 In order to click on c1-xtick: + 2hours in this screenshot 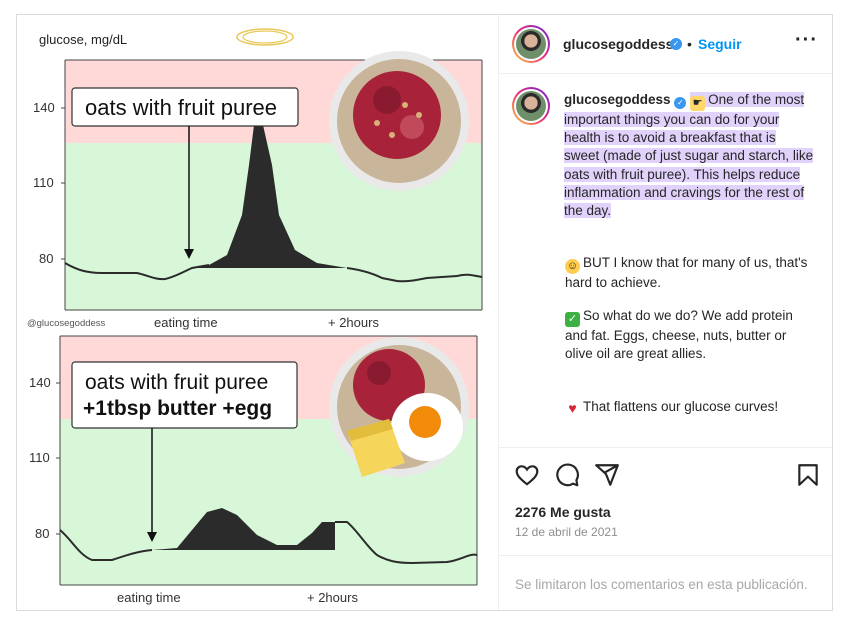, I will do `click(353, 322)`.